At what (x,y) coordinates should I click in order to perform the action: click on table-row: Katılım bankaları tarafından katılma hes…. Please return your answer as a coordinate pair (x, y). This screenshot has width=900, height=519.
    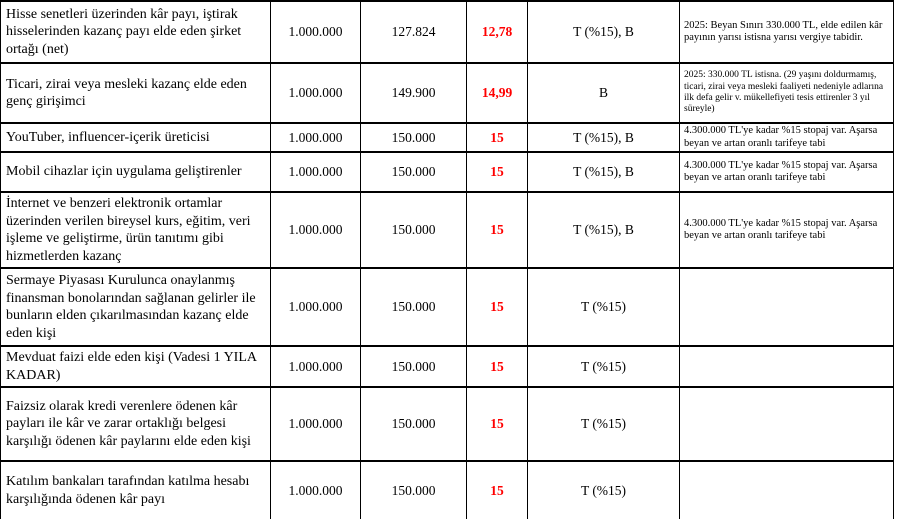
    Looking at the image, I should click on (447, 489).